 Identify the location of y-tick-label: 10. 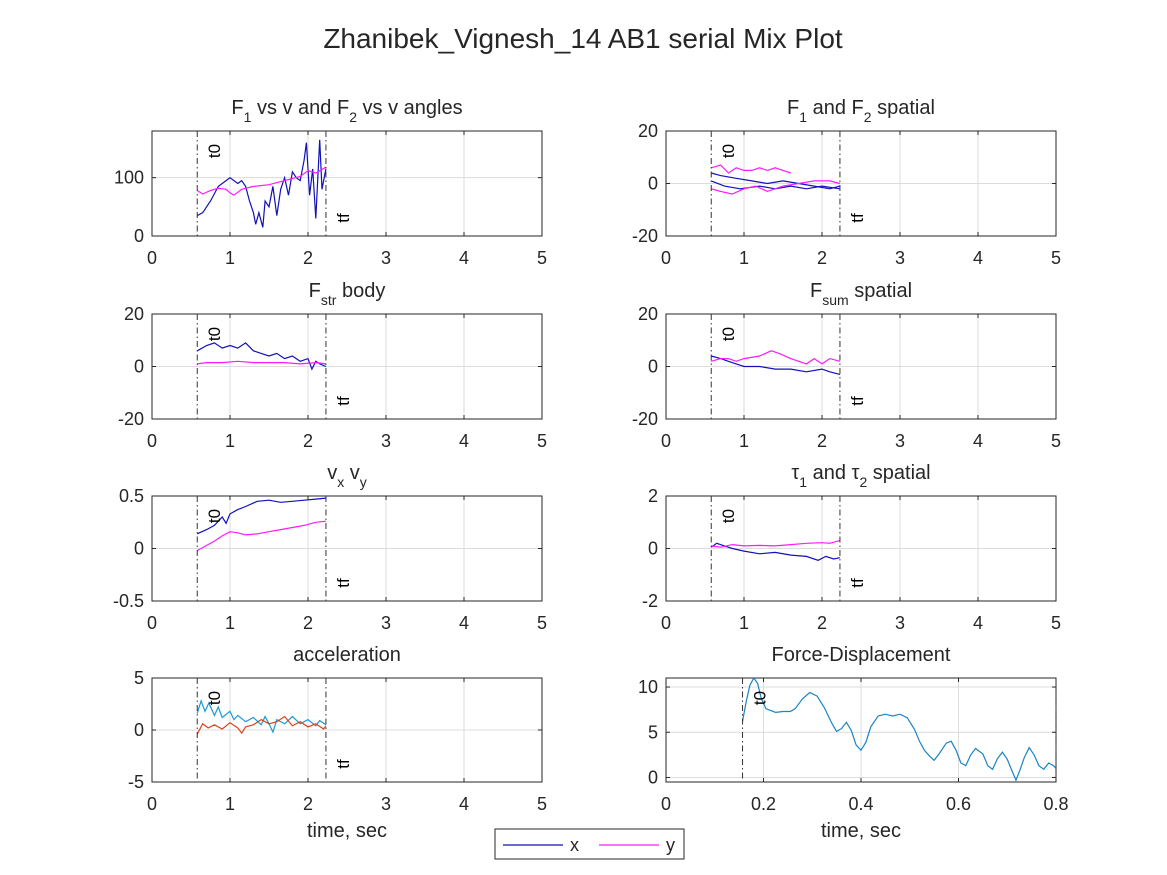
(648, 687).